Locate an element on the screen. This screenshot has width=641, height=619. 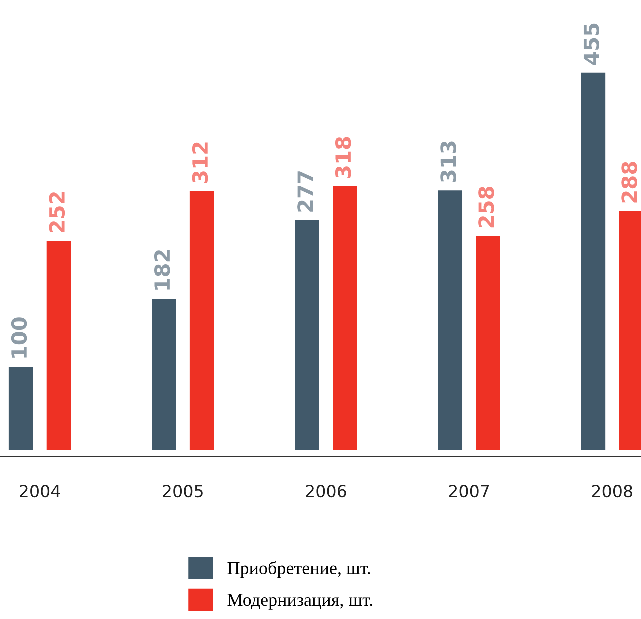
data-label: 312 is located at coordinates (200, 163).